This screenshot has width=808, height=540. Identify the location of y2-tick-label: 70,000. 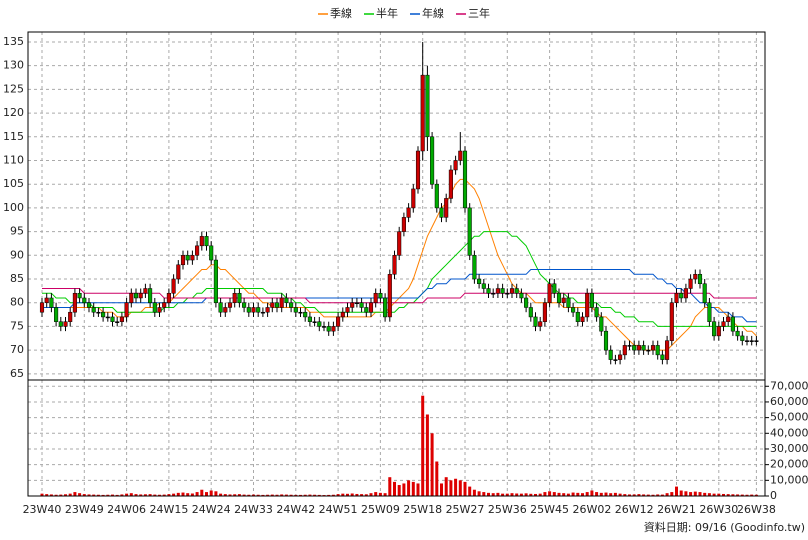
(789, 385).